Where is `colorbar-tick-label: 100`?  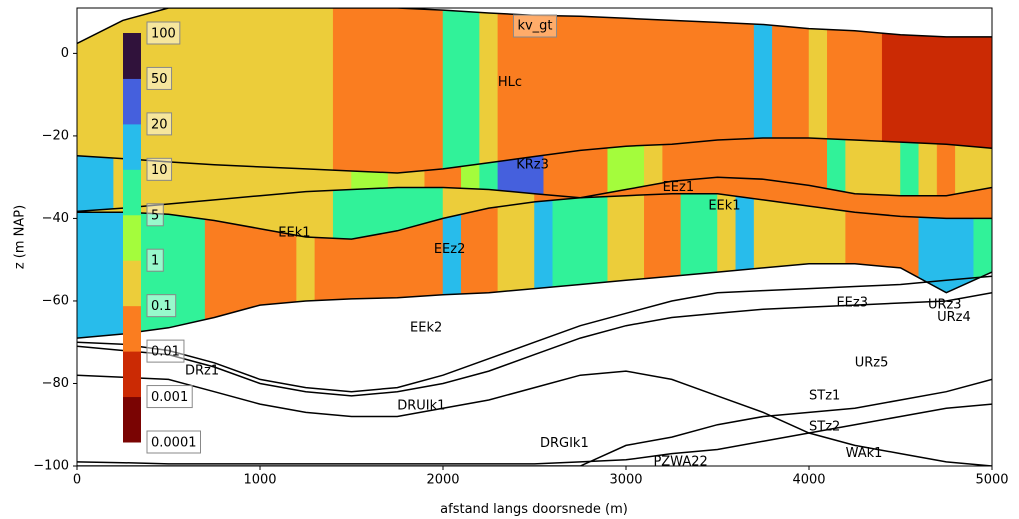 colorbar-tick-label: 100 is located at coordinates (163, 34).